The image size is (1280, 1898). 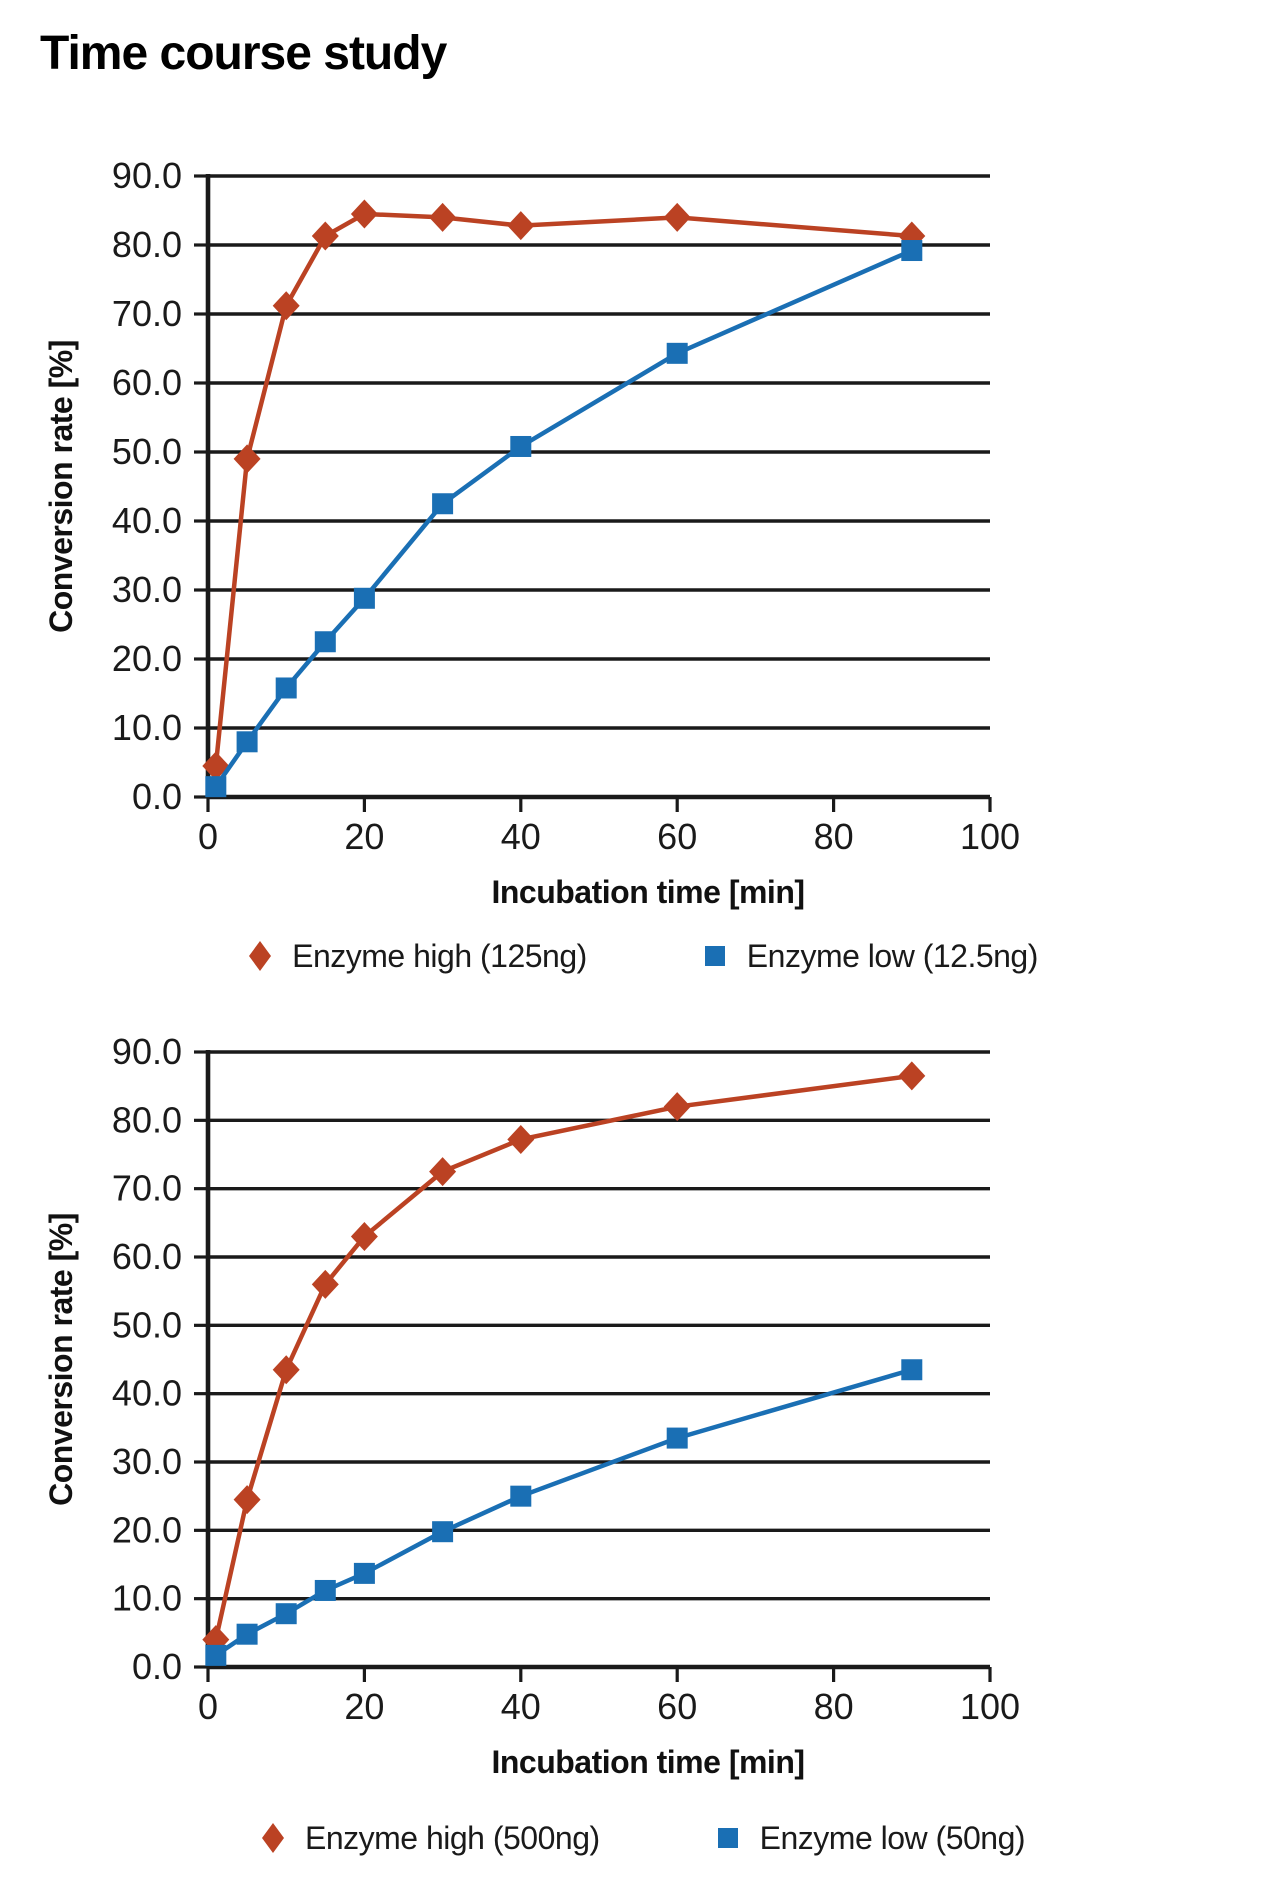 What do you see at coordinates (892, 955) in the screenshot?
I see `legend-label: Enzyme low (12.5ng)` at bounding box center [892, 955].